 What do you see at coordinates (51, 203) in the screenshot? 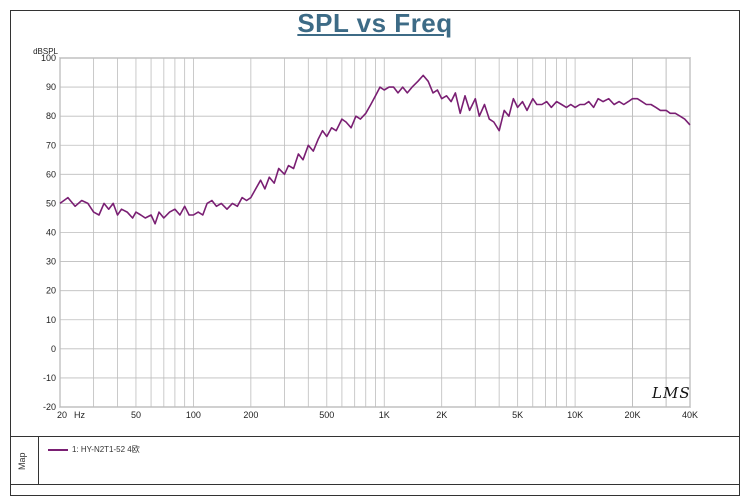
I see `y-tick-label: 50` at bounding box center [51, 203].